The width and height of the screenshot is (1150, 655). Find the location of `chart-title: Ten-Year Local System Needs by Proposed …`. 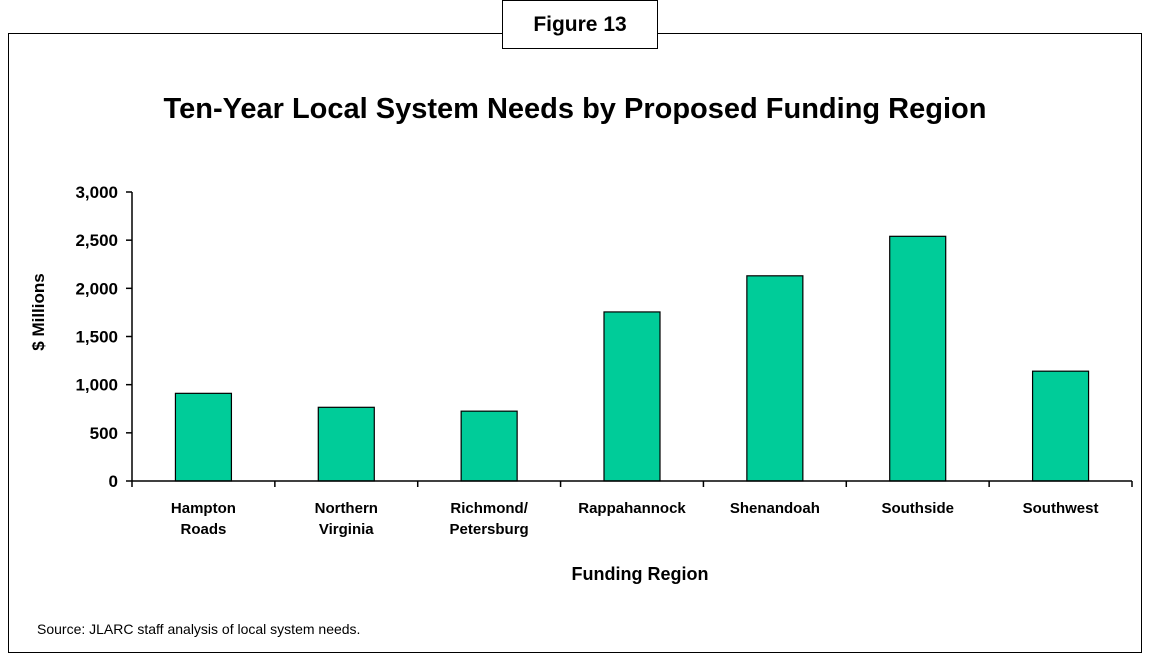

chart-title: Ten-Year Local System Needs by Proposed … is located at coordinates (575, 109).